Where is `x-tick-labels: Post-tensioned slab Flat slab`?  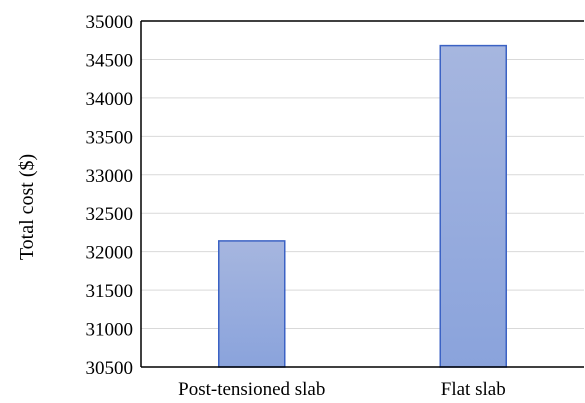 x-tick-labels: Post-tensioned slab Flat slab is located at coordinates (342, 389).